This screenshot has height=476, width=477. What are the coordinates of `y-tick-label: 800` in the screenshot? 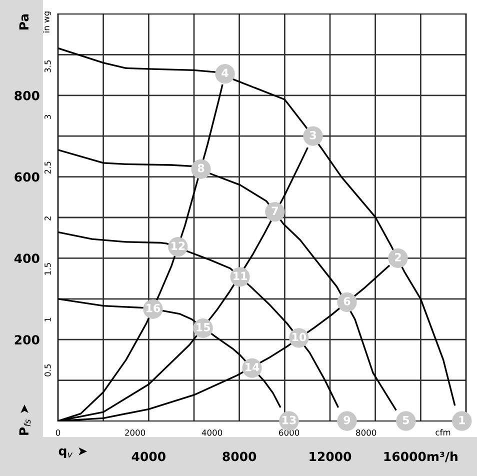 It's located at (27, 95).